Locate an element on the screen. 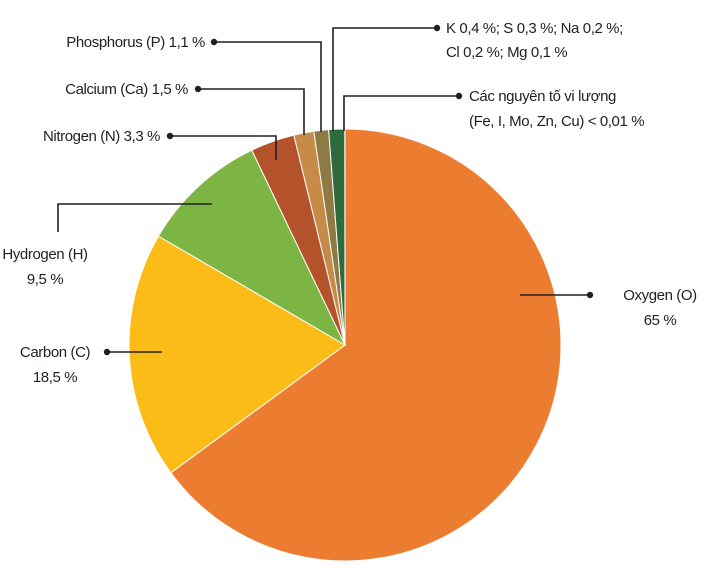  slice-label: Phosphorus (P) 1,1 % is located at coordinates (135, 42).